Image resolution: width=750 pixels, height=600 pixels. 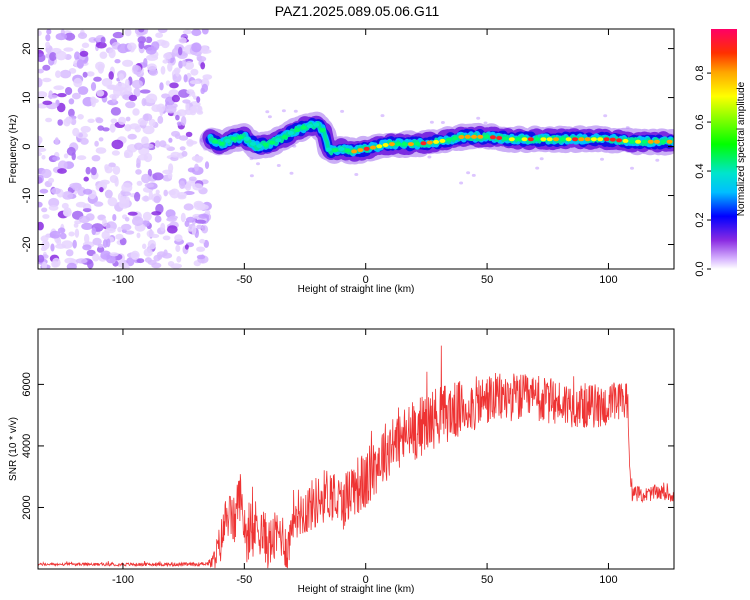 I want to click on snr-y-tick-label: 4000, so click(x=27, y=446).